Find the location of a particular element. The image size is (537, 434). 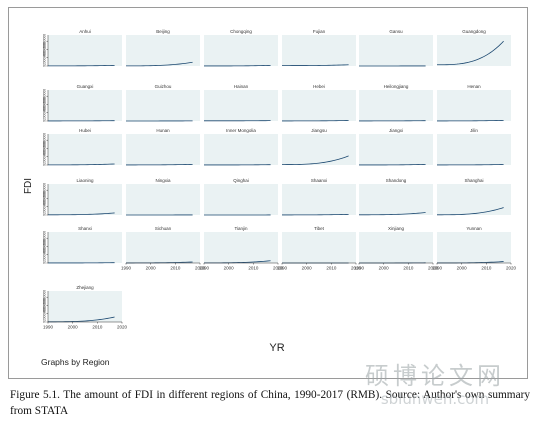

panel-tianjin: Tianjin 1990 2000 2010 2020 is located at coordinates (241, 248).